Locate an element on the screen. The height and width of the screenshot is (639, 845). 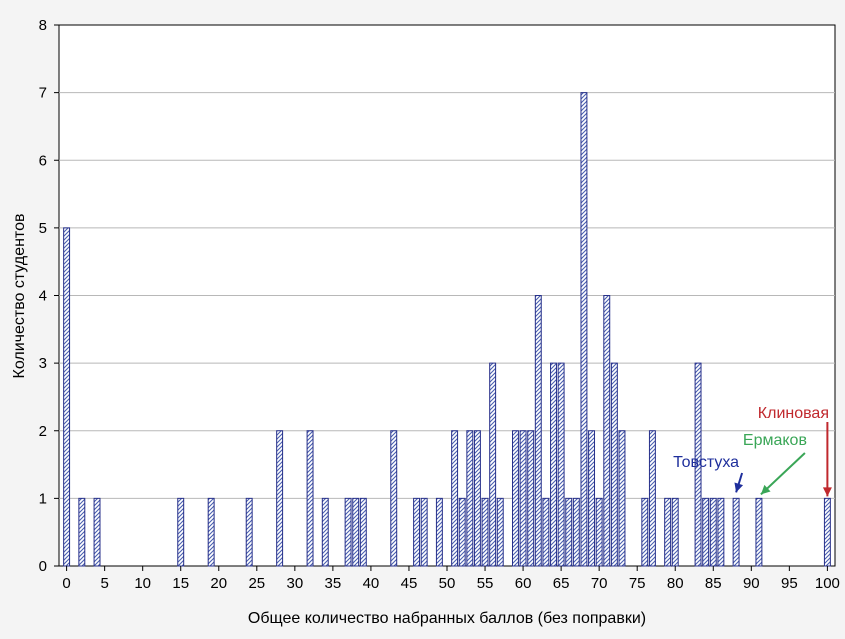
y-axis-ticks: 0 1 2 3 4 5 6 7 8 is located at coordinates (49, 296).